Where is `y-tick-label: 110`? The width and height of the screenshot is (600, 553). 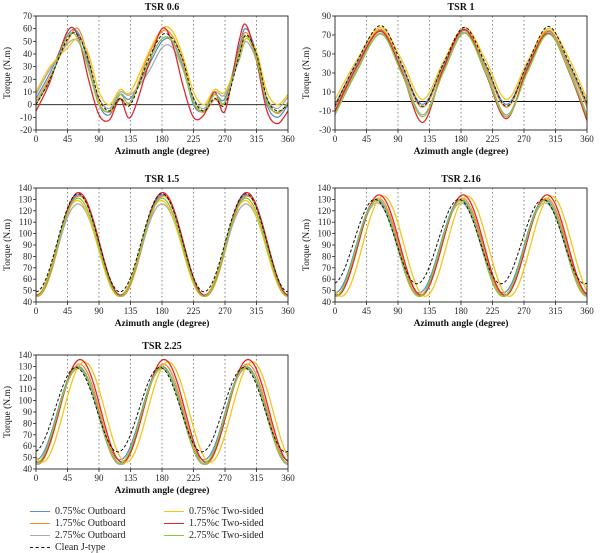 y-tick-label: 110 is located at coordinates (26, 389).